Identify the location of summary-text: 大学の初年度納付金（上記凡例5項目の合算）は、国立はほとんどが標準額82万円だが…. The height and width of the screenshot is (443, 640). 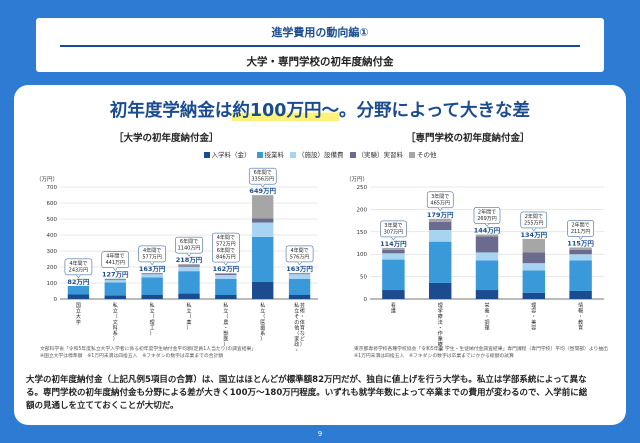
(307, 393).